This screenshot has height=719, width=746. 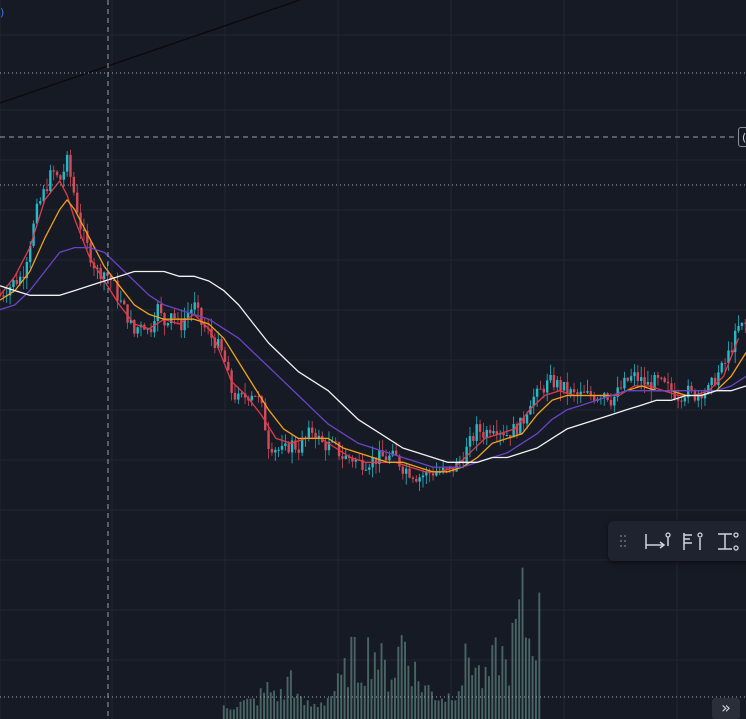 I want to click on floating-drawing-toolbar, so click(x=677, y=541).